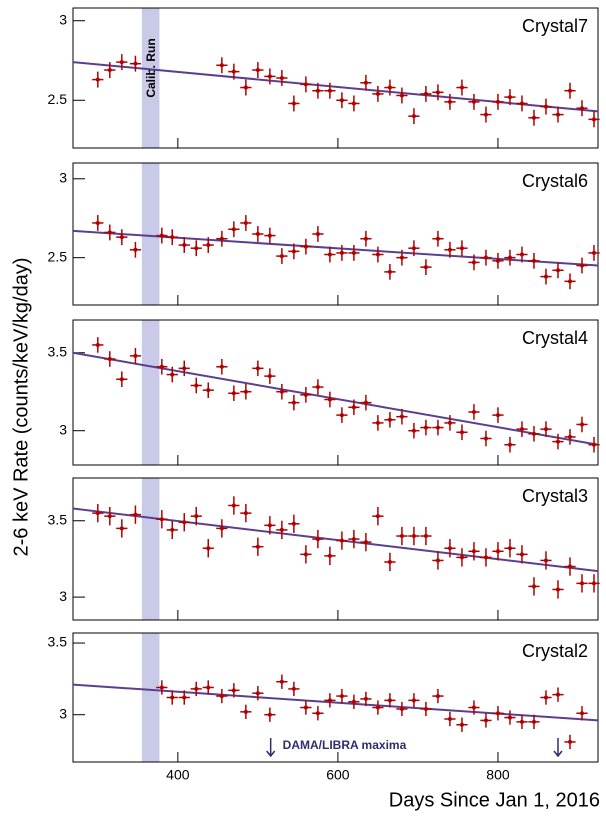 This screenshot has width=606, height=819. Describe the element at coordinates (345, 745) in the screenshot. I see `annotation: DAMA/LIBRA maxima` at that location.